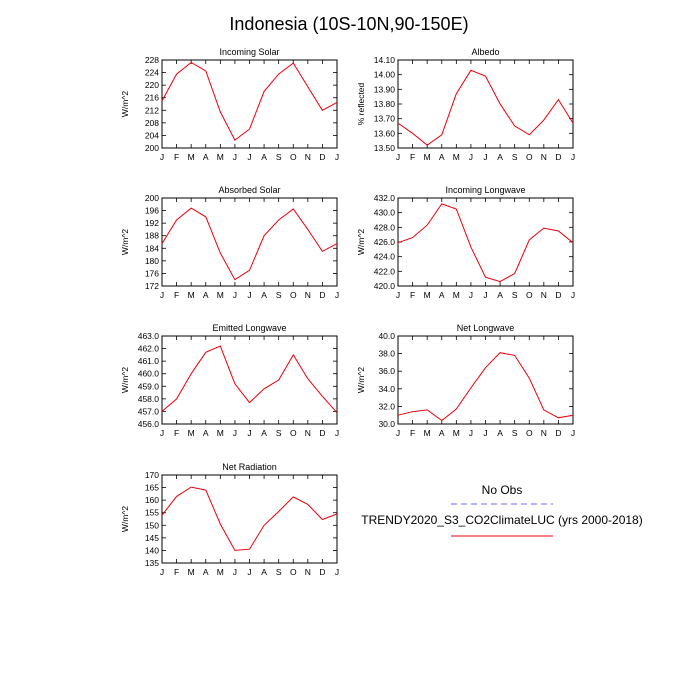 The height and width of the screenshot is (700, 700). What do you see at coordinates (486, 328) in the screenshot?
I see `panel-title: Net Longwave` at bounding box center [486, 328].